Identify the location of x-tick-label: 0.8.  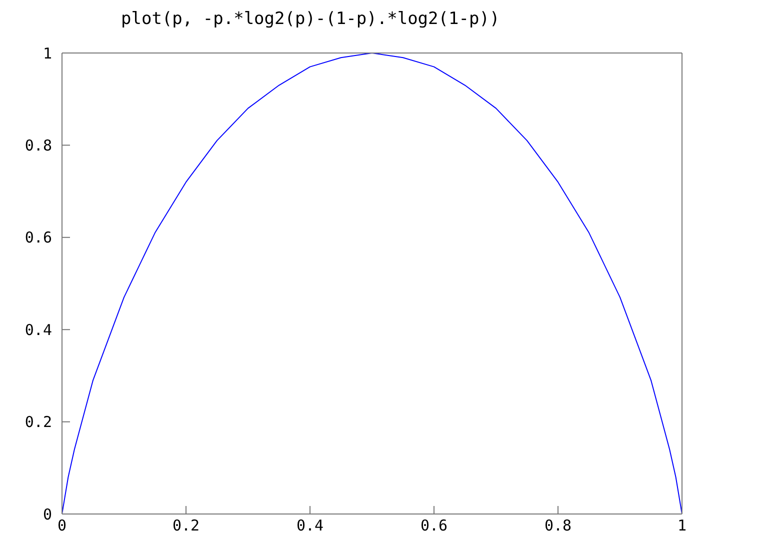
(558, 525).